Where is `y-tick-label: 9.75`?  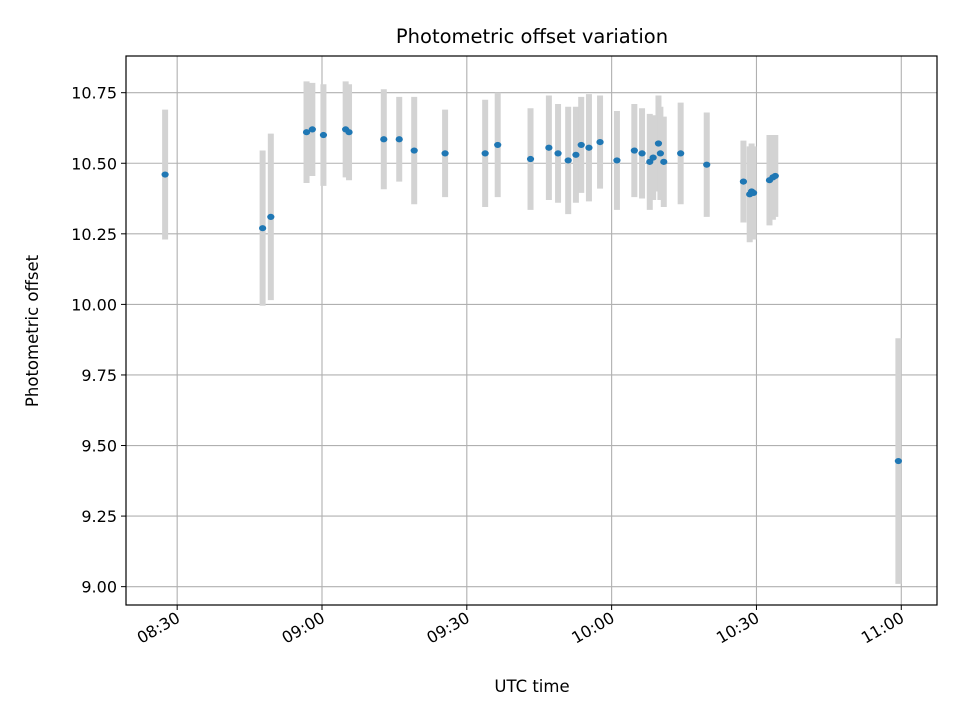
y-tick-label: 9.75 is located at coordinates (99, 375).